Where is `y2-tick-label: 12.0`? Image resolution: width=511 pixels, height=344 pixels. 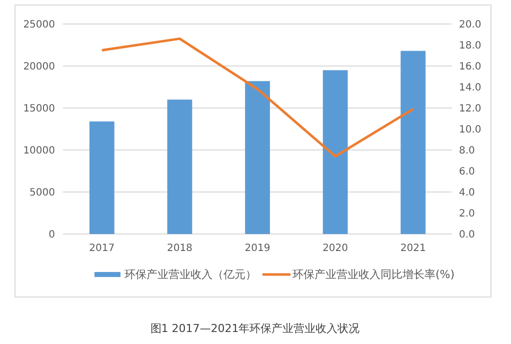 y2-tick-label: 12.0 is located at coordinates (470, 109).